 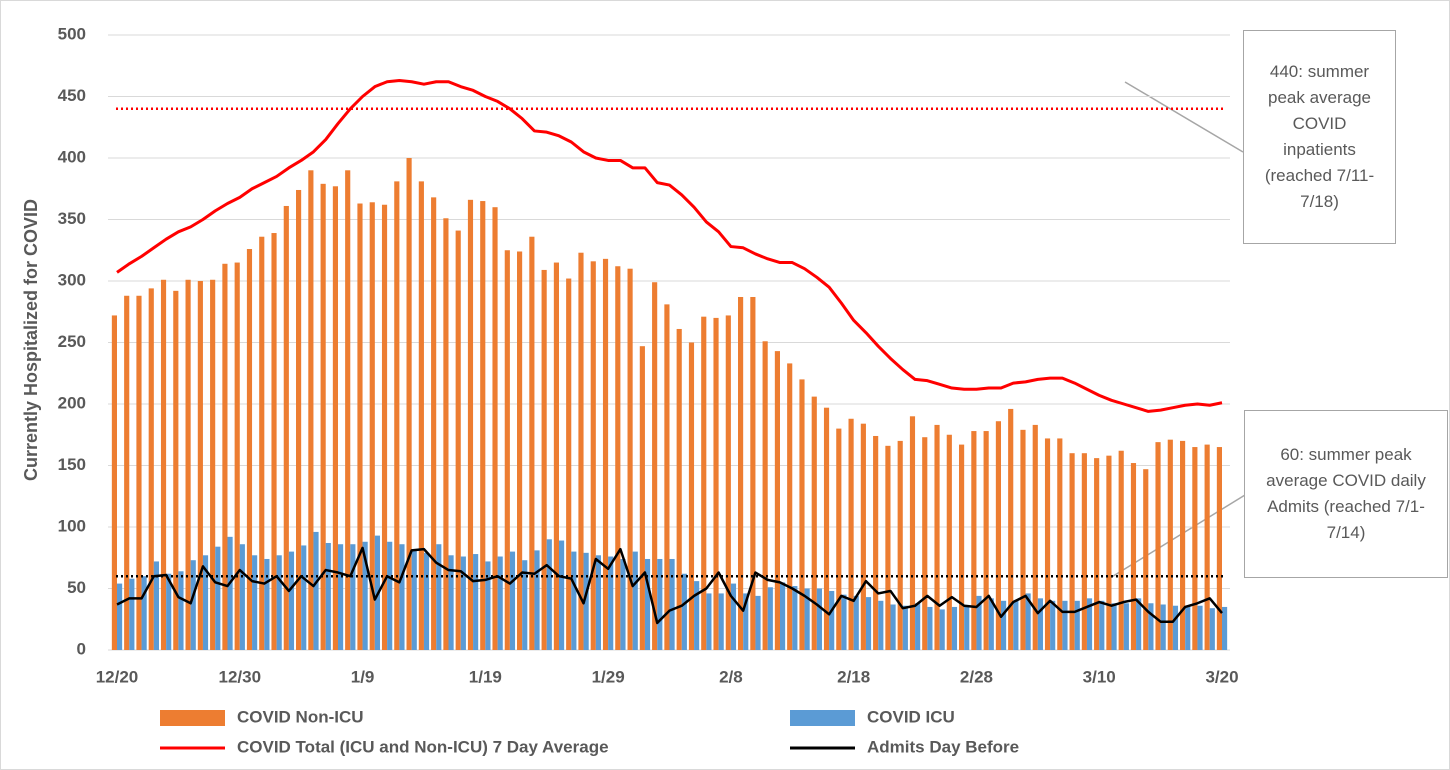 What do you see at coordinates (72, 156) in the screenshot?
I see `y-tick-label: 400` at bounding box center [72, 156].